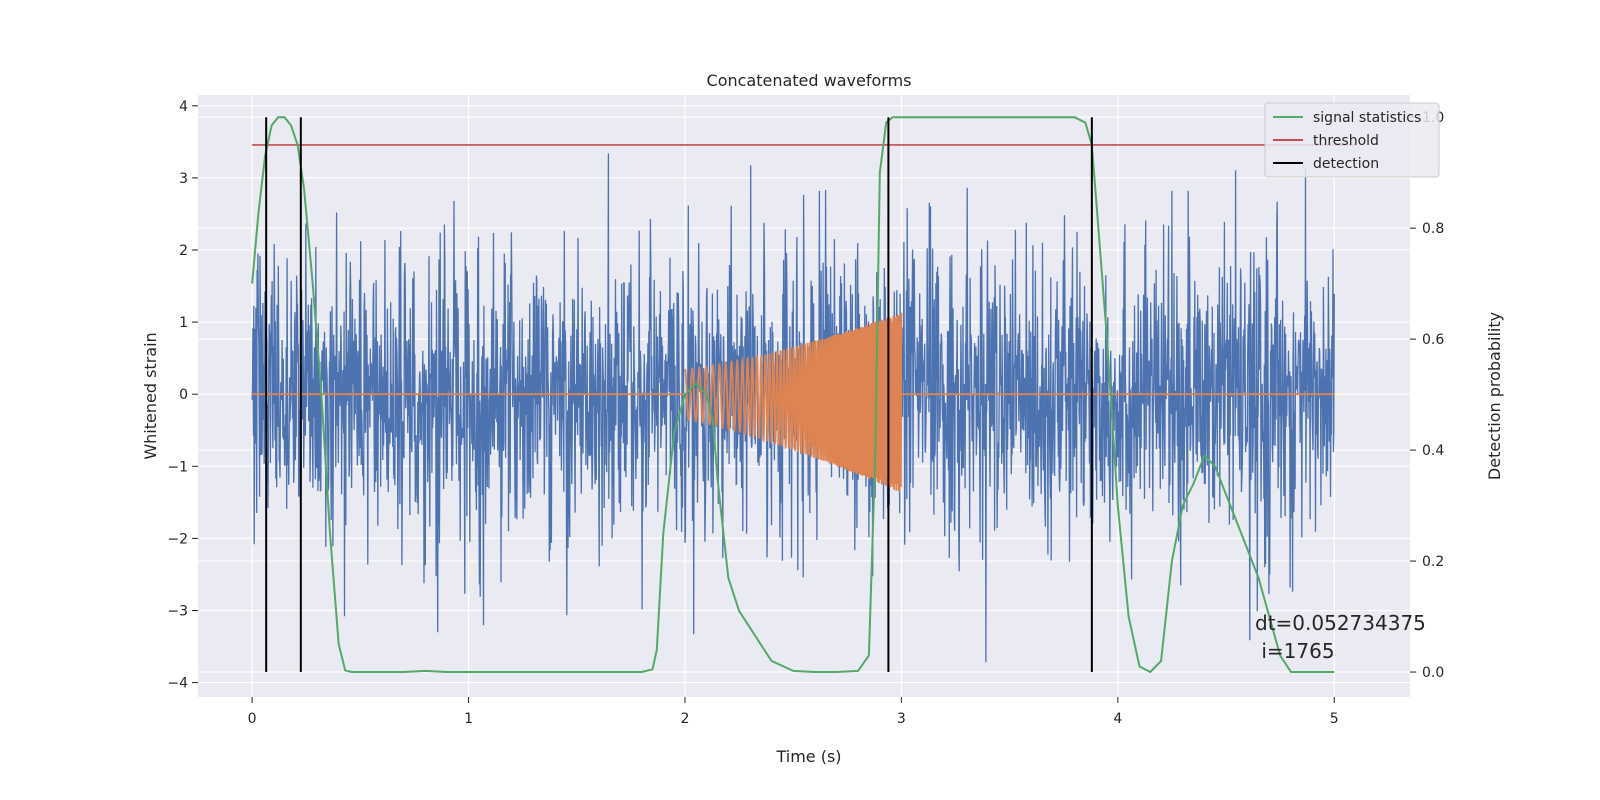 This screenshot has width=1600, height=800. I want to click on waveform-chirp-line, so click(793, 402).